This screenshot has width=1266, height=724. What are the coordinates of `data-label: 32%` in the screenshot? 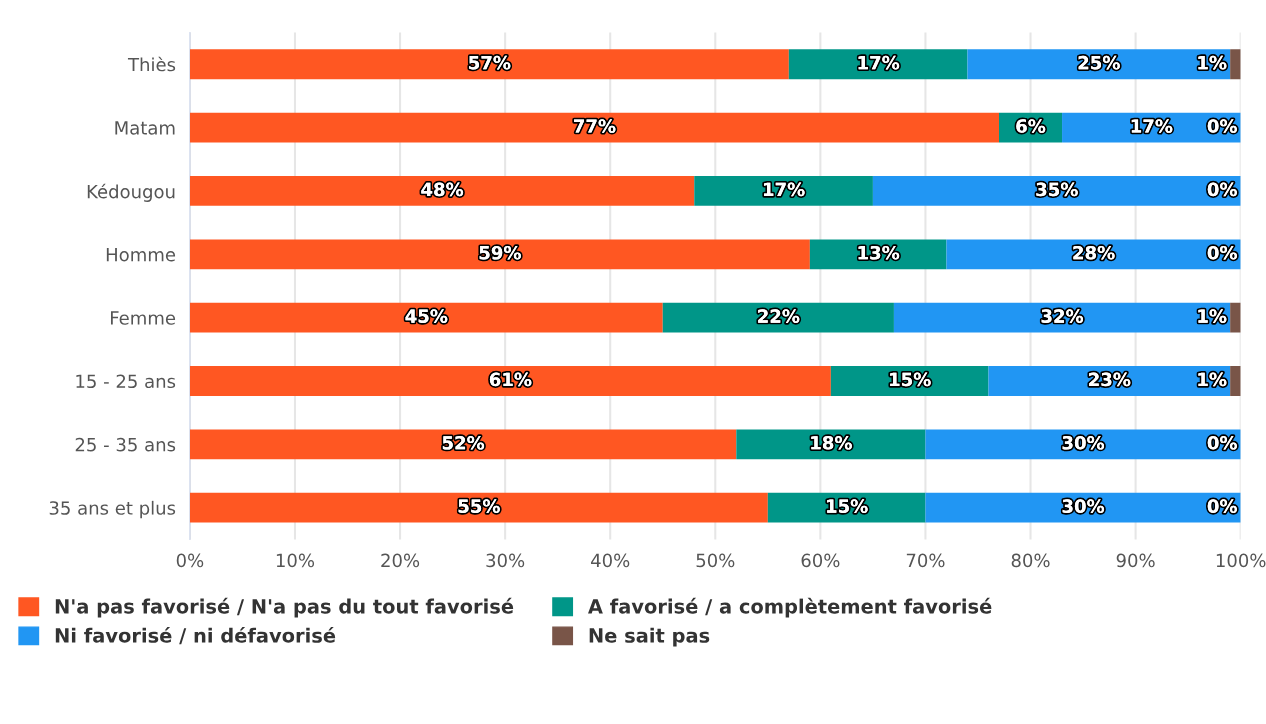 It's located at (1062, 316).